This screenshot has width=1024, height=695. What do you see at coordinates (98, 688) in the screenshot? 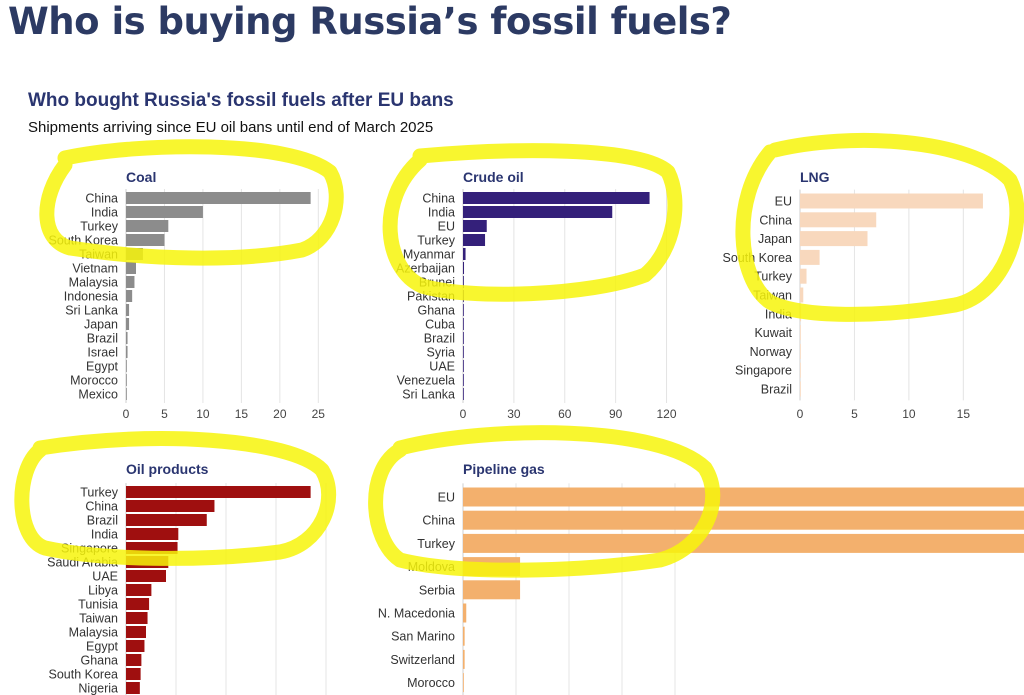
I see `category-label-nigeria: Nigeria` at bounding box center [98, 688].